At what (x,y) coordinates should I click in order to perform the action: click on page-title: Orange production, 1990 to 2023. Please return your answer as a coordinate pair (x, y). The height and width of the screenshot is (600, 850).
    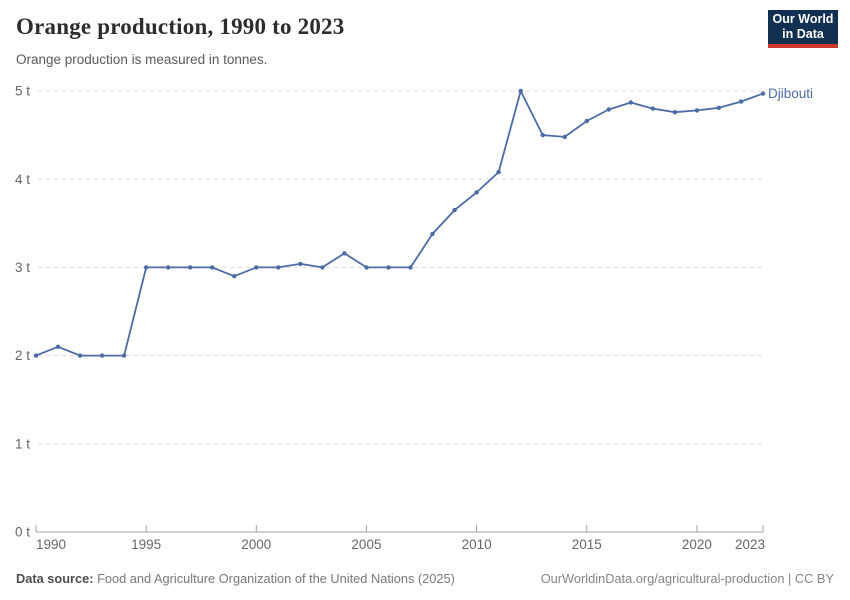
    Looking at the image, I should click on (180, 26).